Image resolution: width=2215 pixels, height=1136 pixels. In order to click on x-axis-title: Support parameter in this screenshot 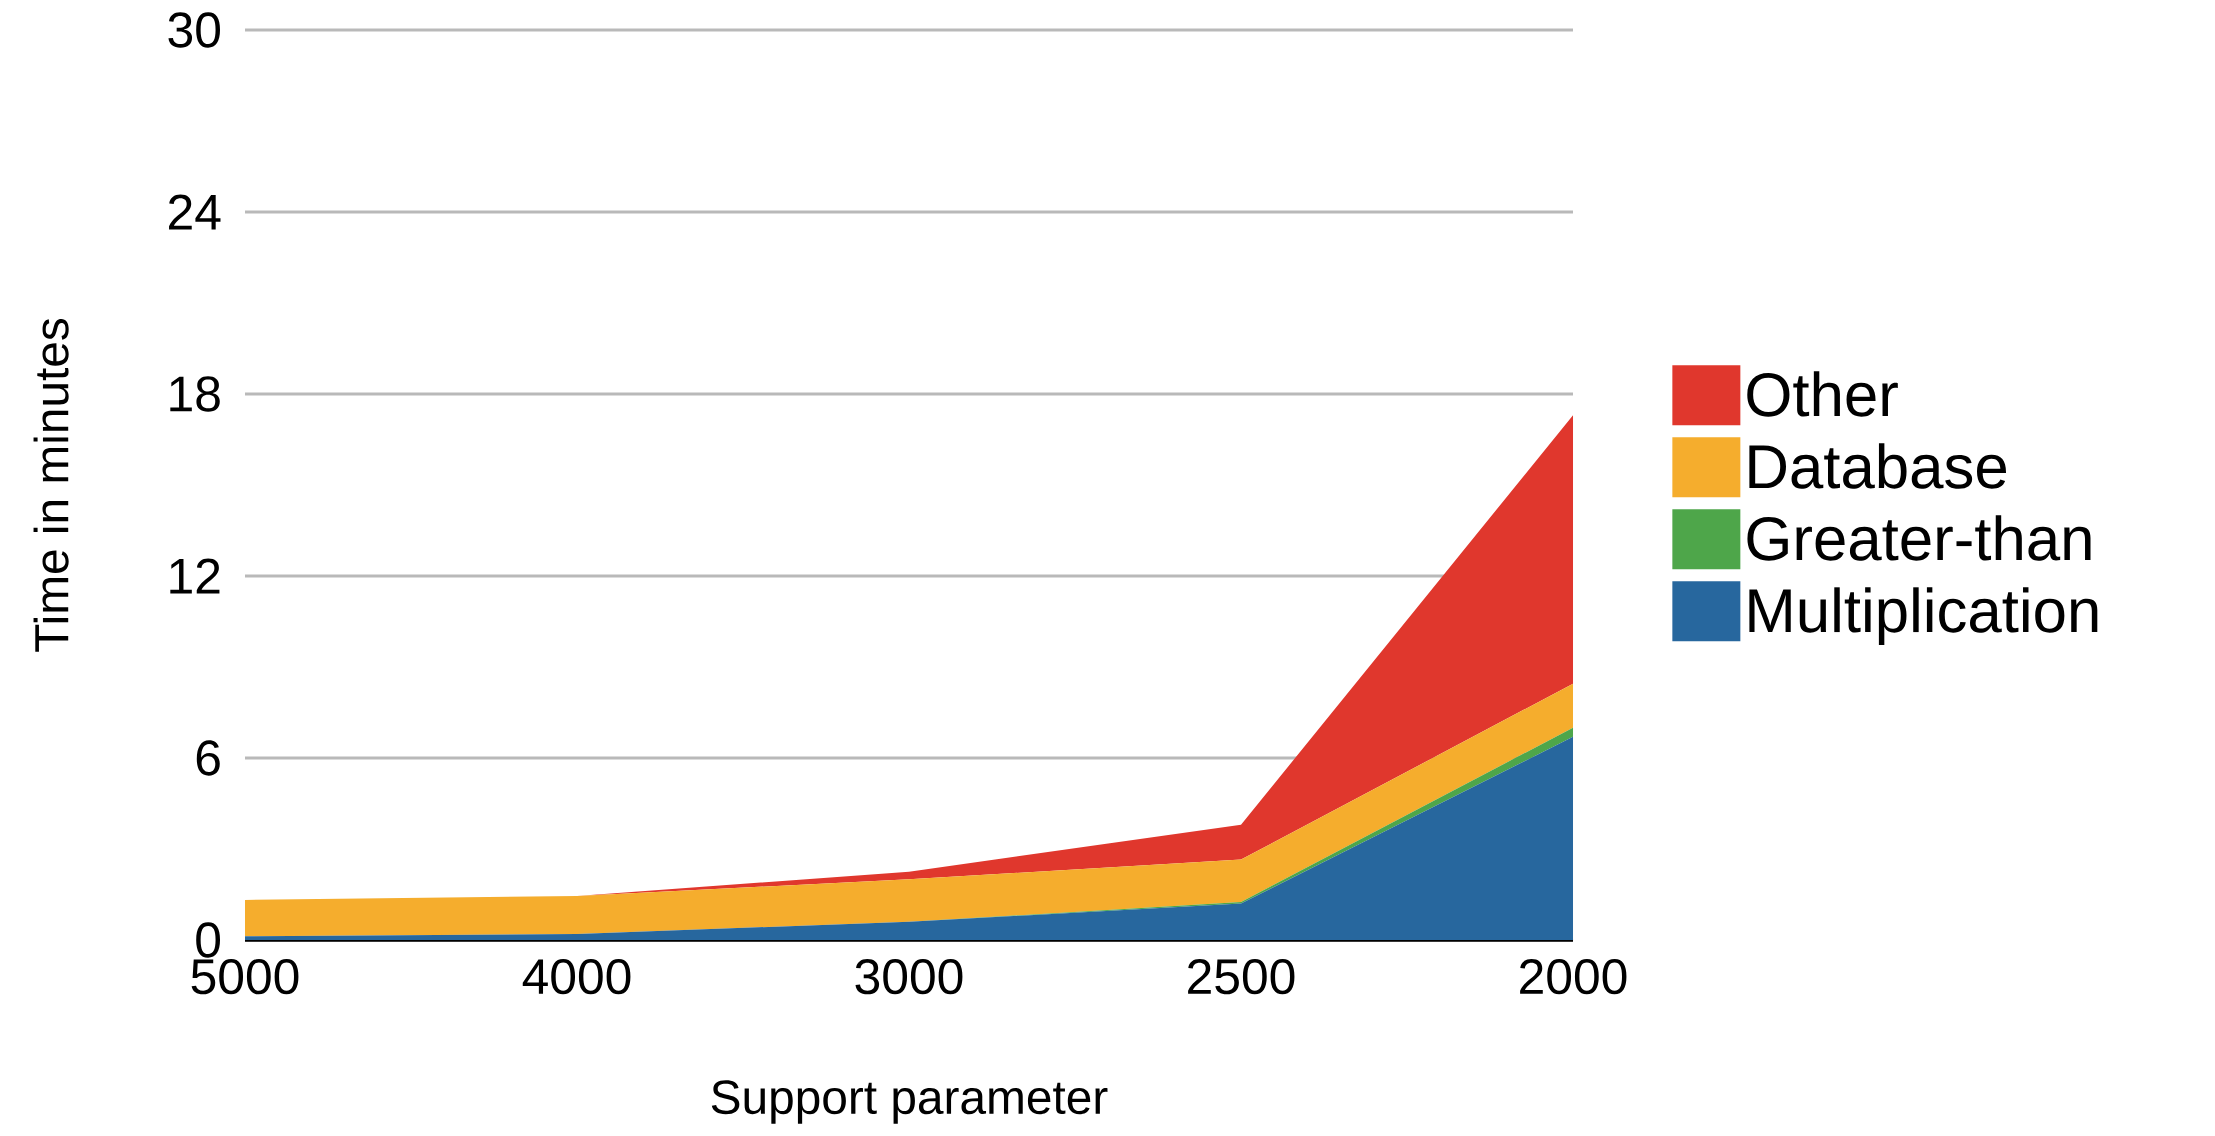, I will do `click(909, 1102)`.